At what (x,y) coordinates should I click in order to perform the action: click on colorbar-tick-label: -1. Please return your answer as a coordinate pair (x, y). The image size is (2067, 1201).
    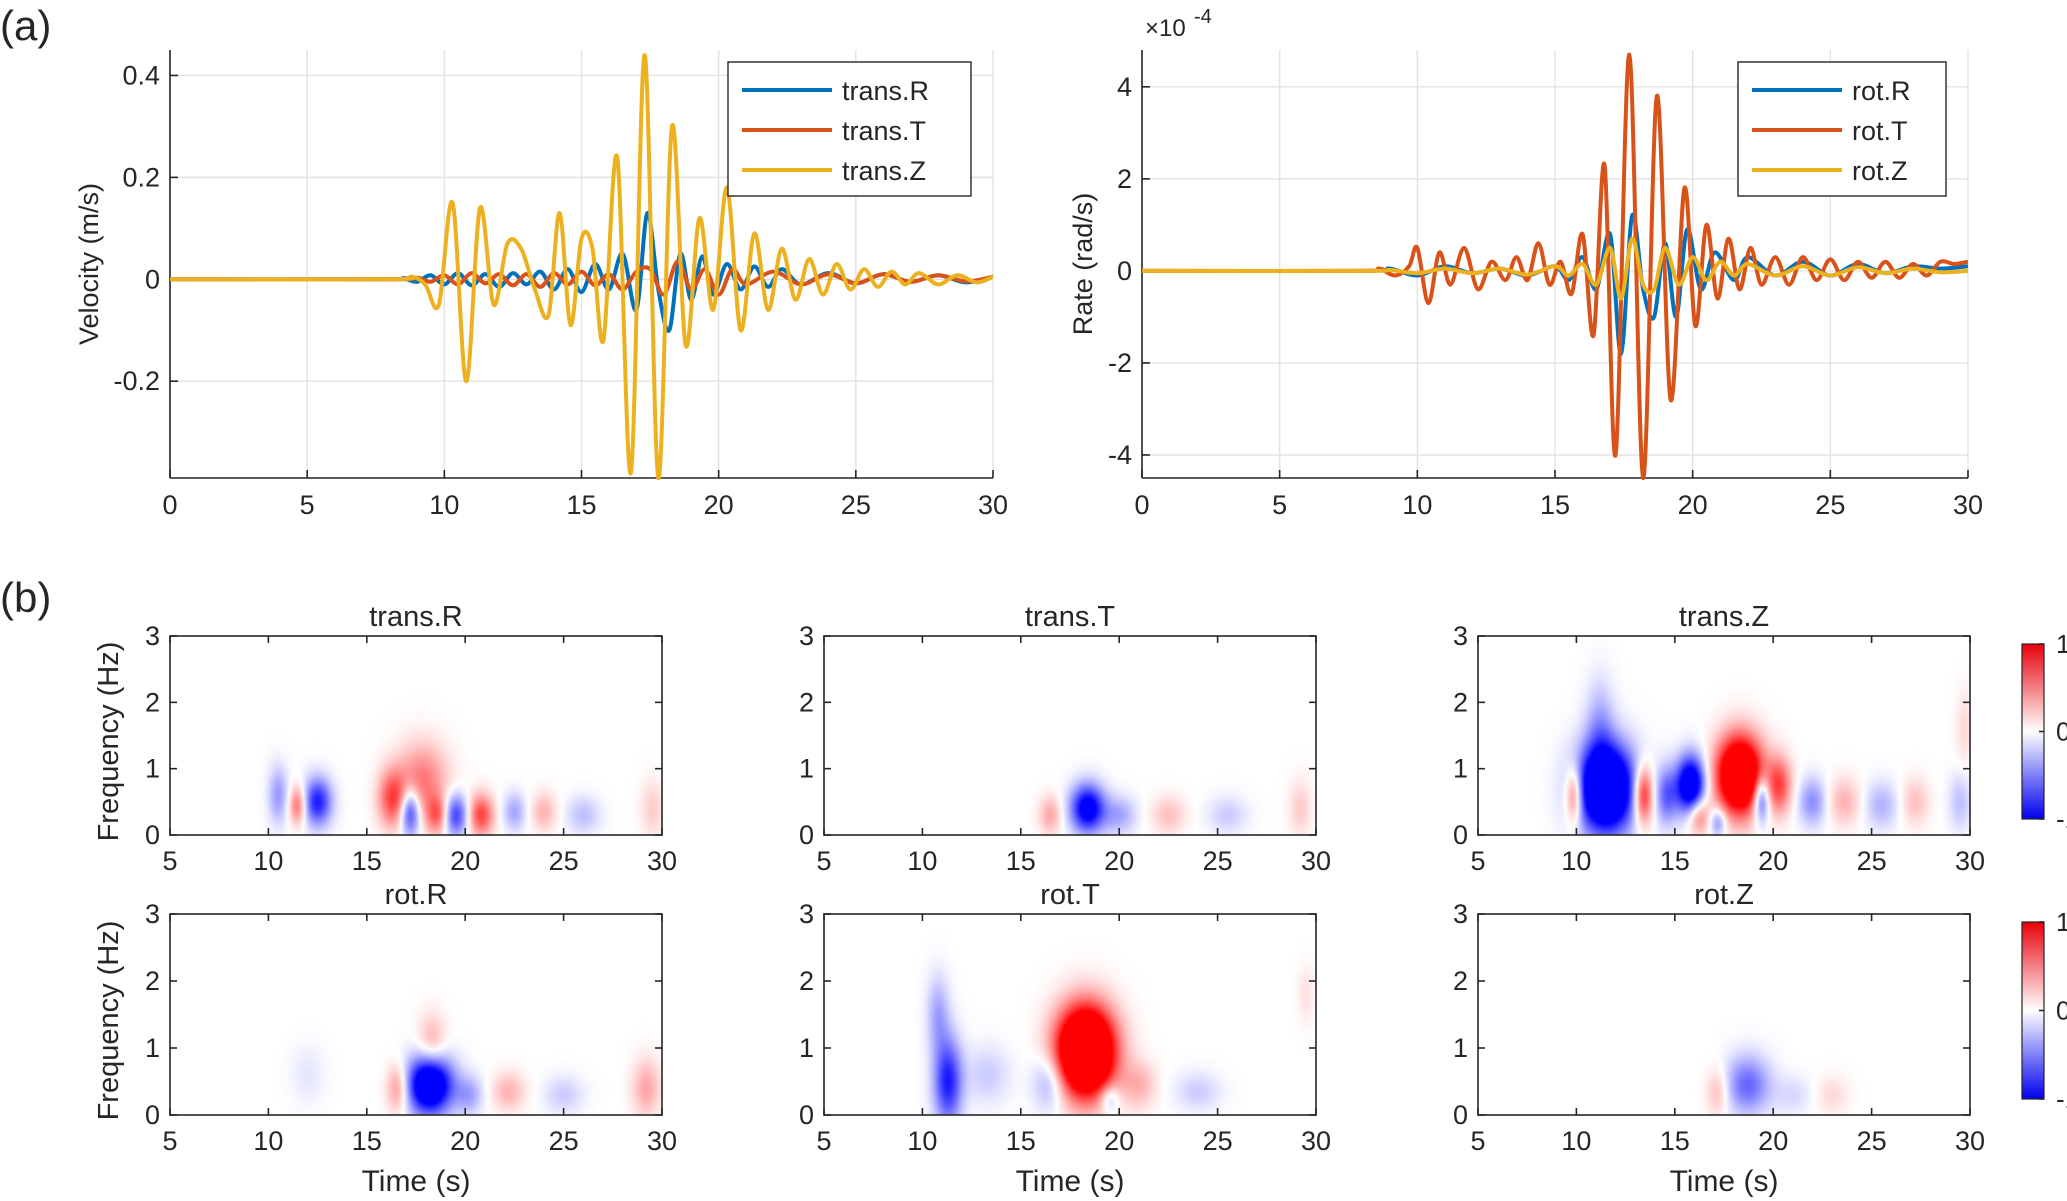
    Looking at the image, I should click on (2061, 1099).